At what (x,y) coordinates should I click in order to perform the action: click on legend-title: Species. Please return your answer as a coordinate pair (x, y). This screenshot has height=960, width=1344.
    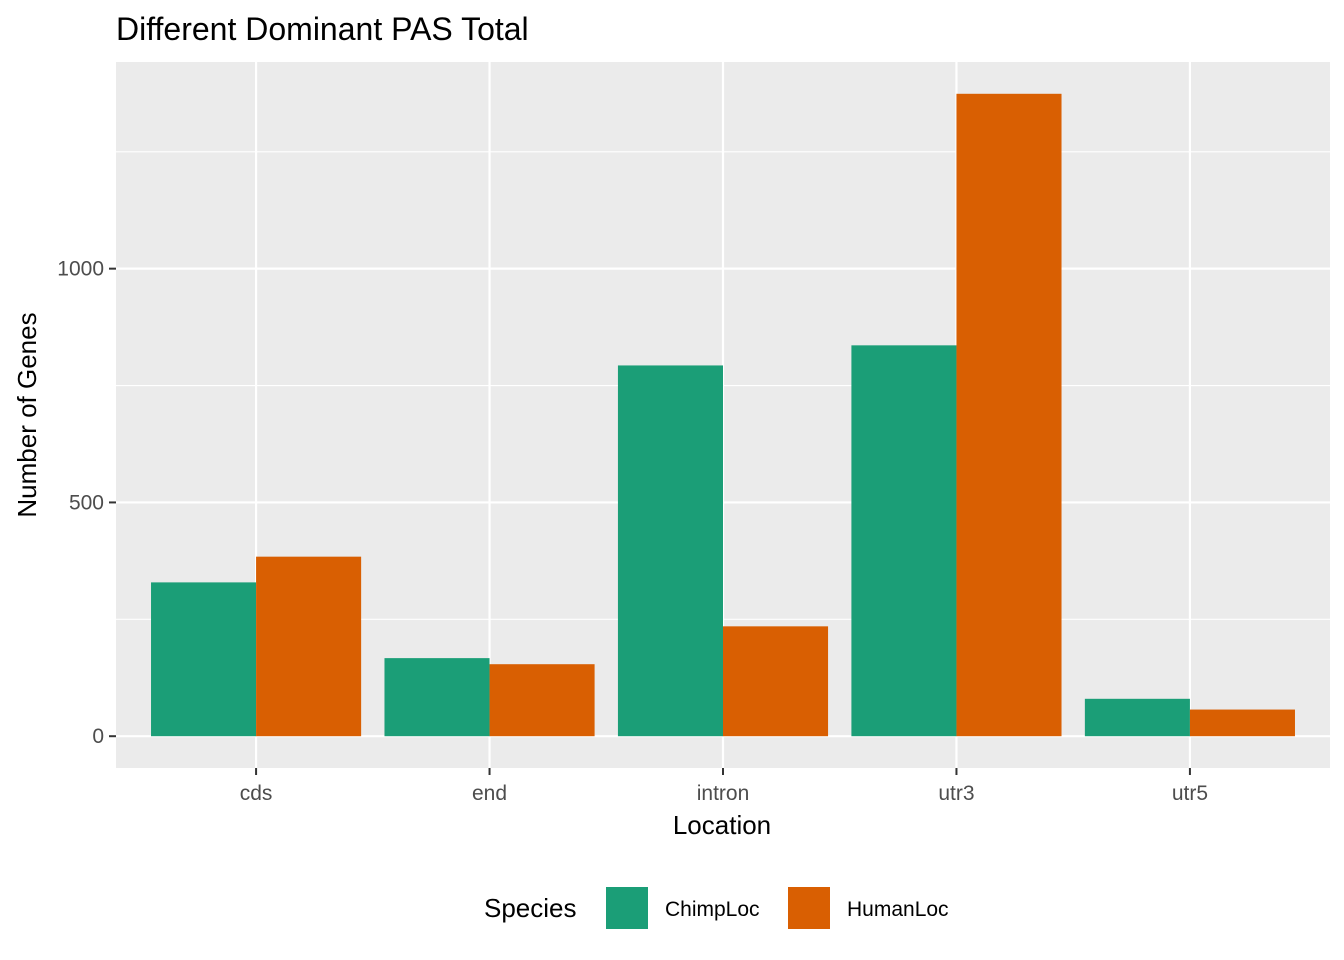
    Looking at the image, I should click on (530, 908).